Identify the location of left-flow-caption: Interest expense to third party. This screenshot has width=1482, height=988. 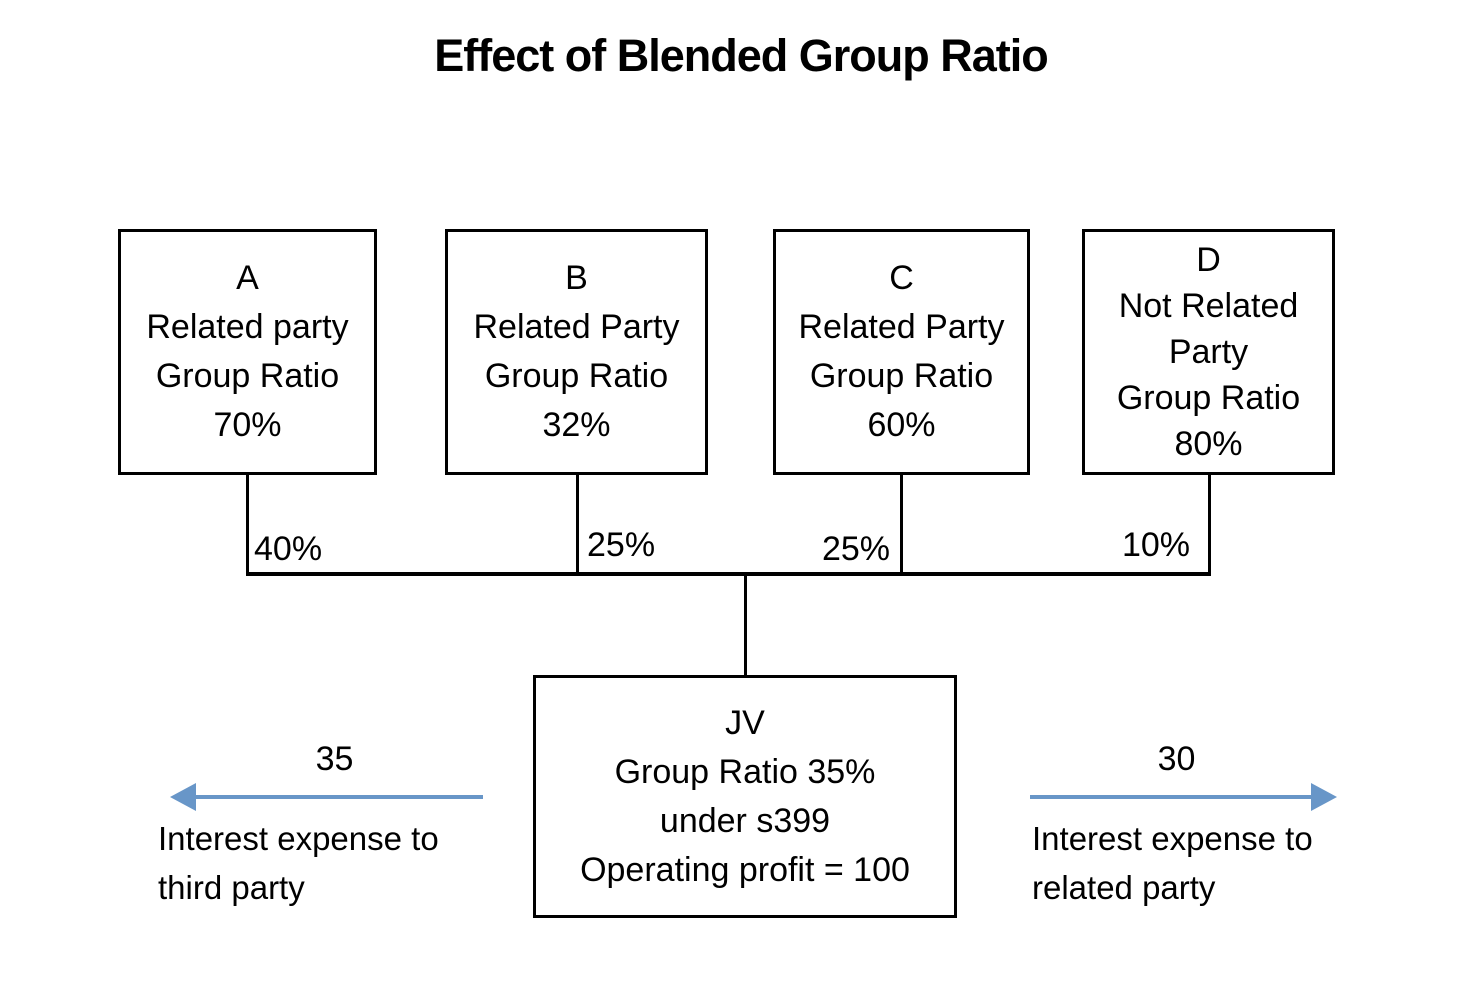
(298, 863).